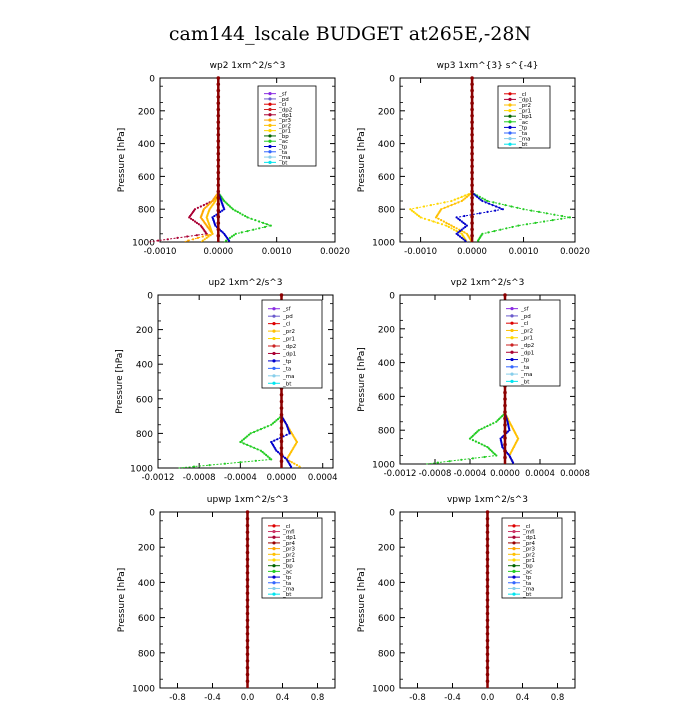 Image resolution: width=700 pixels, height=705 pixels. What do you see at coordinates (283, 696) in the screenshot?
I see `x-tick-label: 0.4` at bounding box center [283, 696].